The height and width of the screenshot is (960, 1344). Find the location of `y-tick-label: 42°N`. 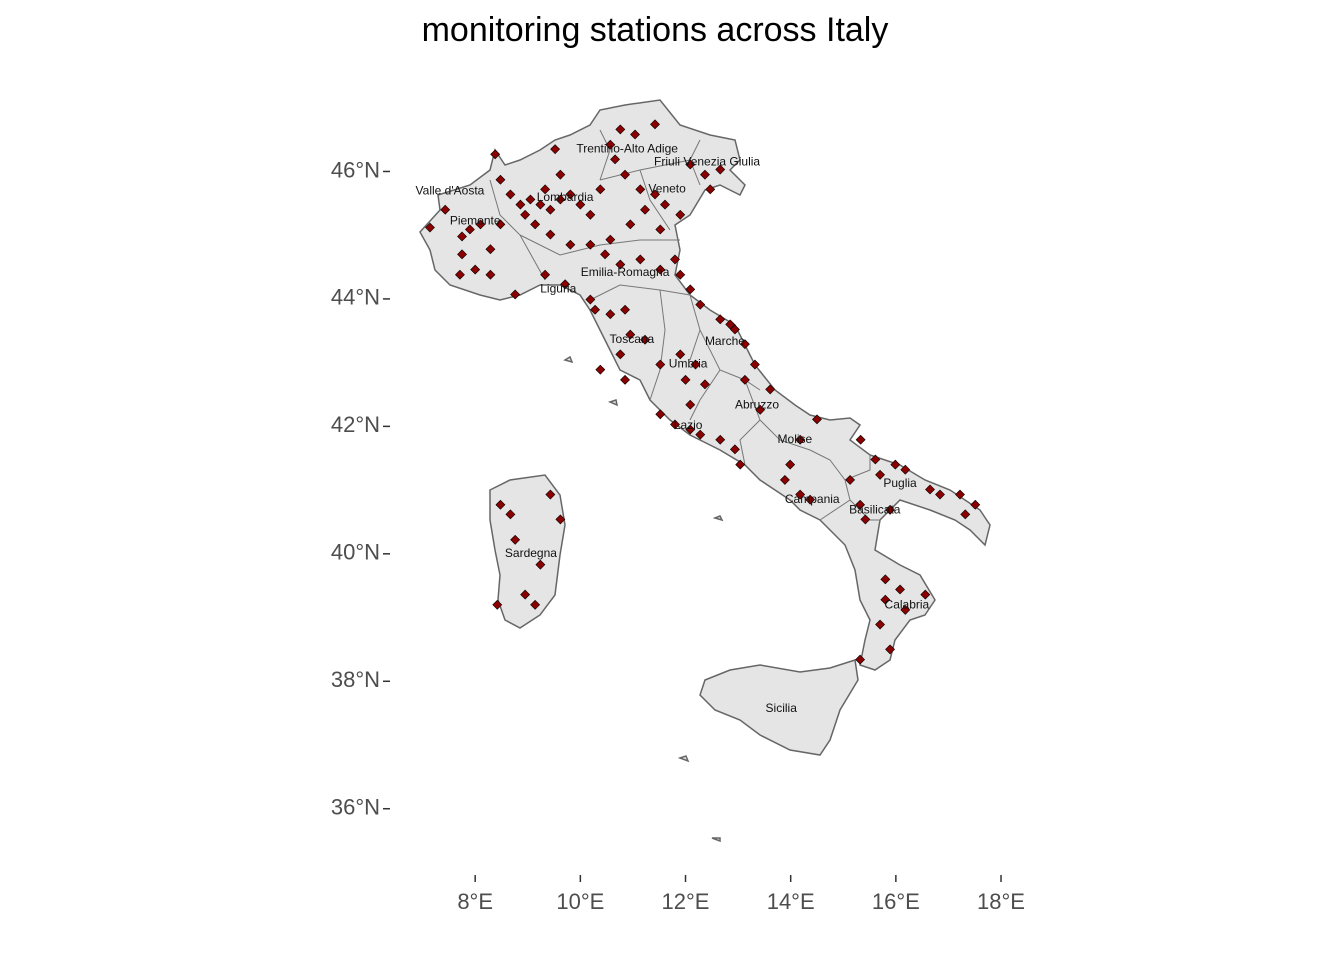

y-tick-label: 42°N is located at coordinates (355, 424).